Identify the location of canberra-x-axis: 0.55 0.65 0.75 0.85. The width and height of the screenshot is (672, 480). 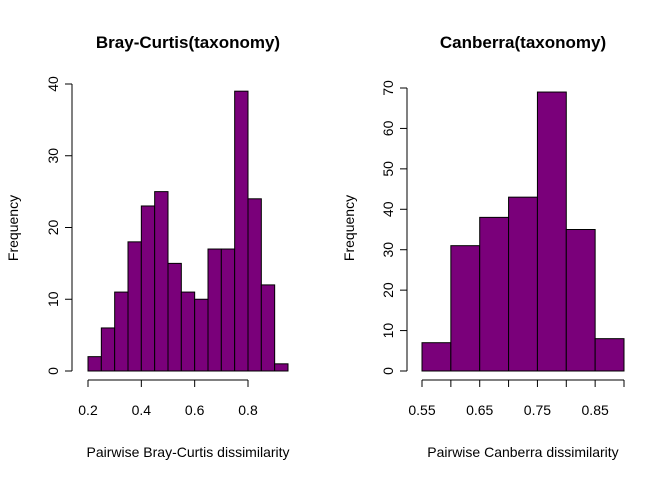
(516, 398).